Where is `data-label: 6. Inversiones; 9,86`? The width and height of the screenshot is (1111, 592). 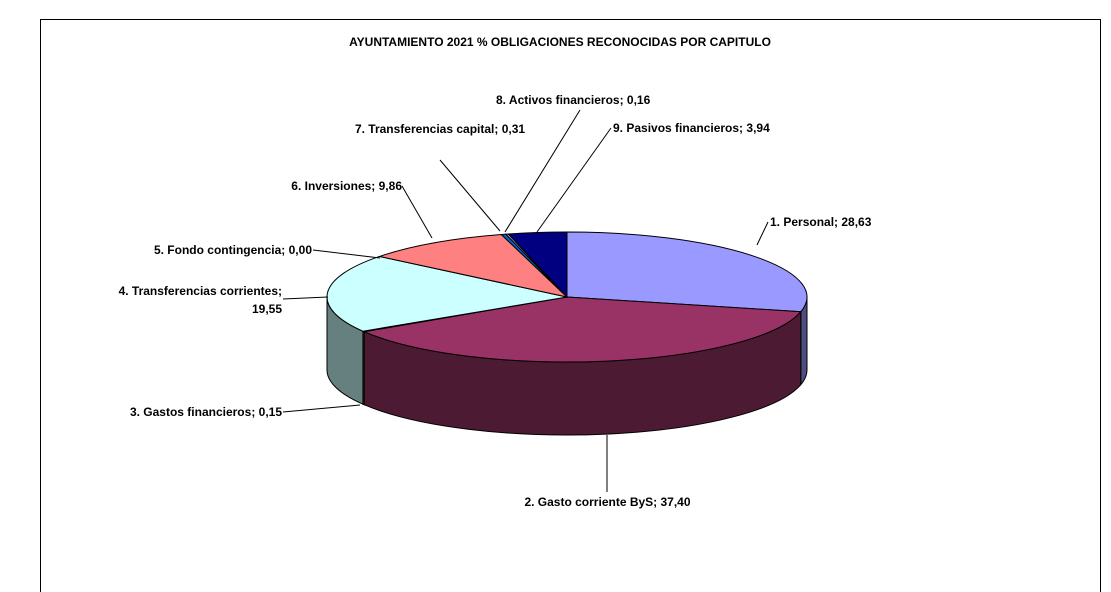
data-label: 6. Inversiones; 9,86 is located at coordinates (346, 186).